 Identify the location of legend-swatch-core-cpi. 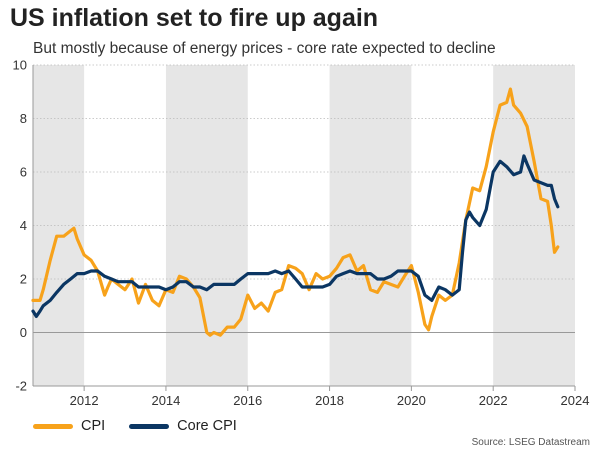
(149, 426).